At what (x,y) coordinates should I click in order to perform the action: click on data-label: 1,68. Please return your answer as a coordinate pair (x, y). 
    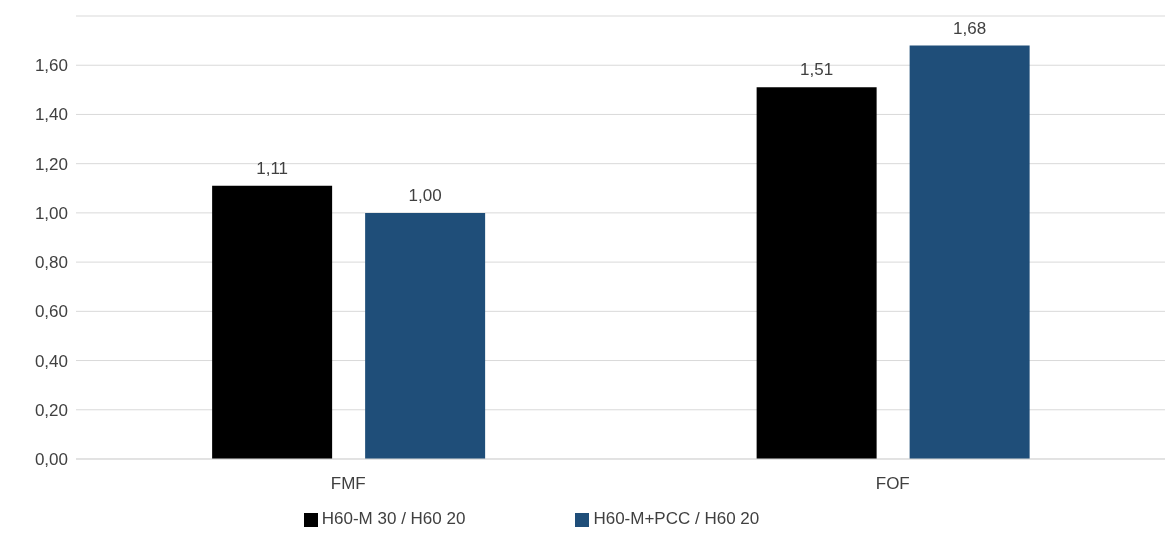
    Looking at the image, I should click on (970, 28).